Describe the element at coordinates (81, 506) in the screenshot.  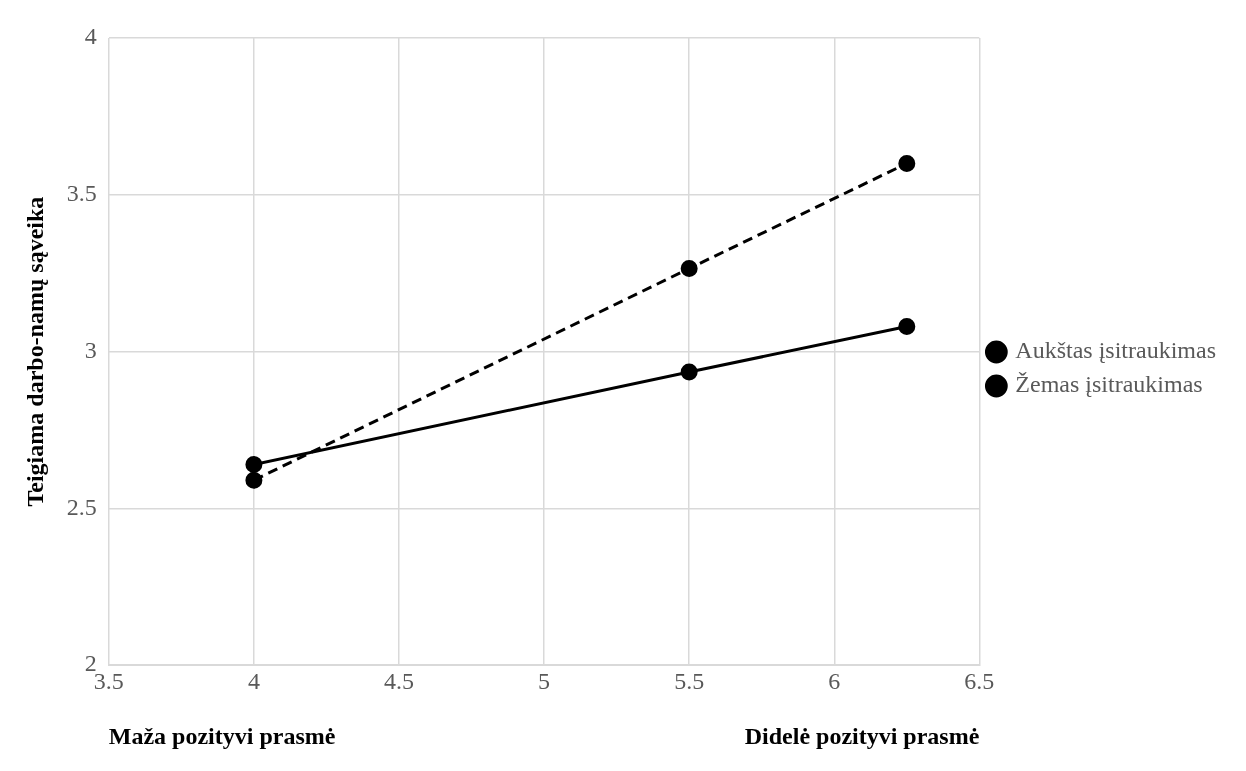
I see `y-tick-label: 2.5` at that location.